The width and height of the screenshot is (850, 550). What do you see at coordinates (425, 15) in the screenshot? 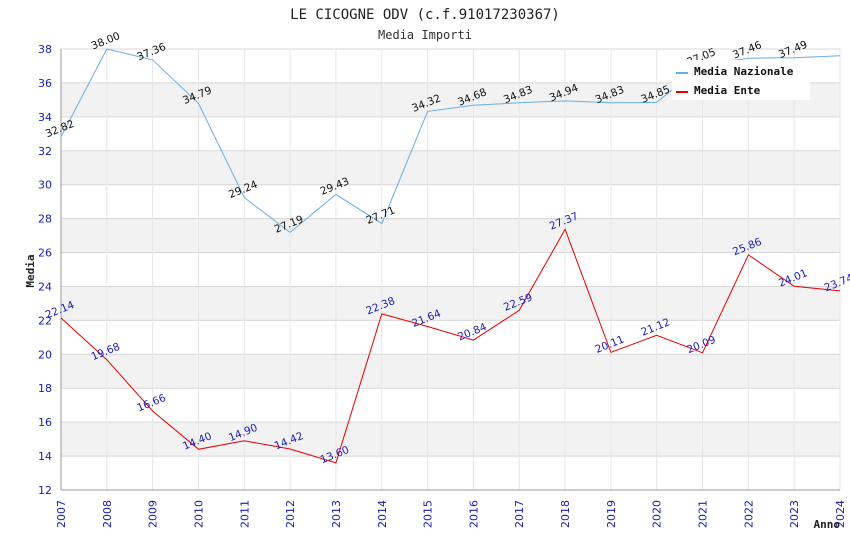
I see `chart-title: LE CICOGNE ODV (c.f.91017230367)` at bounding box center [425, 15].